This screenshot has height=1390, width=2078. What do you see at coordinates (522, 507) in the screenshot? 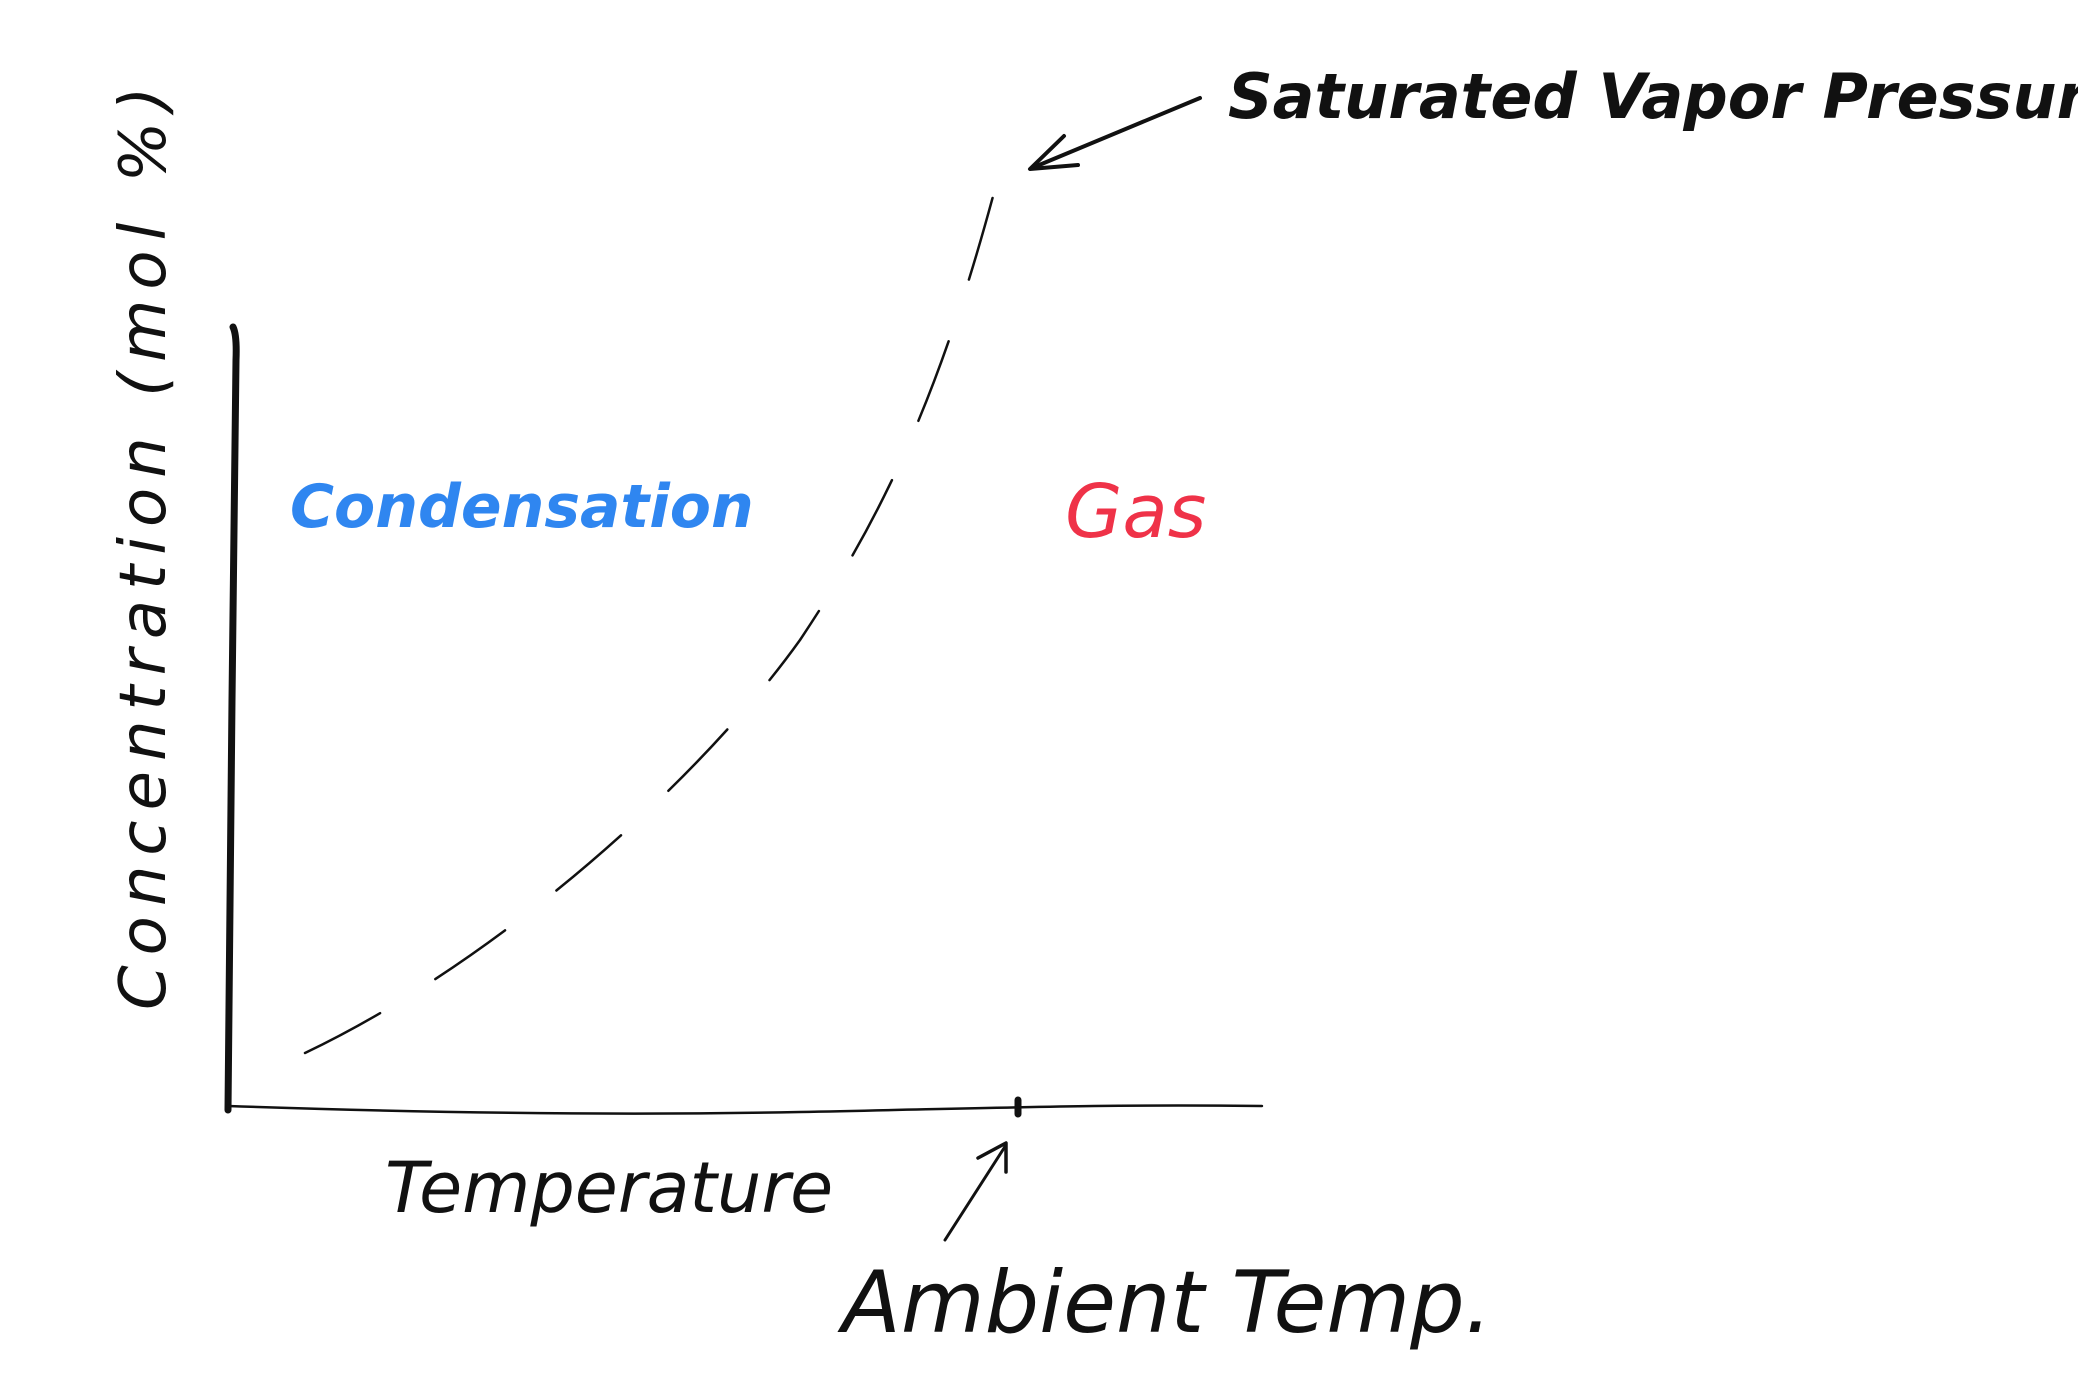
I see `condensation-region-label: Condensation` at bounding box center [522, 507].